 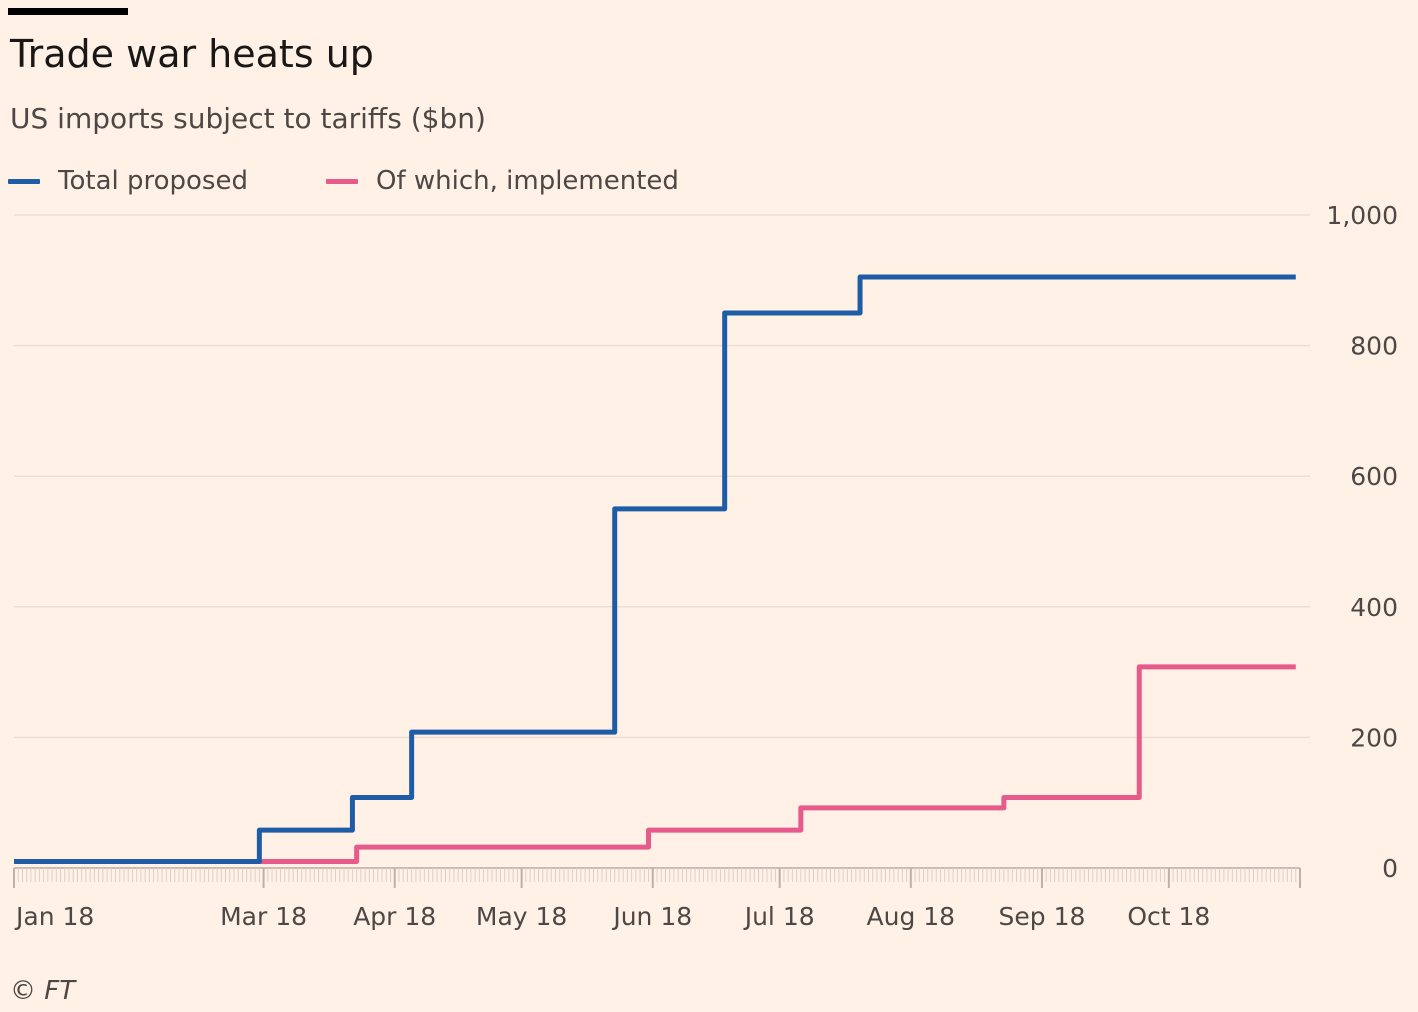 What do you see at coordinates (394, 916) in the screenshot?
I see `x-tick-label: Apr 18` at bounding box center [394, 916].